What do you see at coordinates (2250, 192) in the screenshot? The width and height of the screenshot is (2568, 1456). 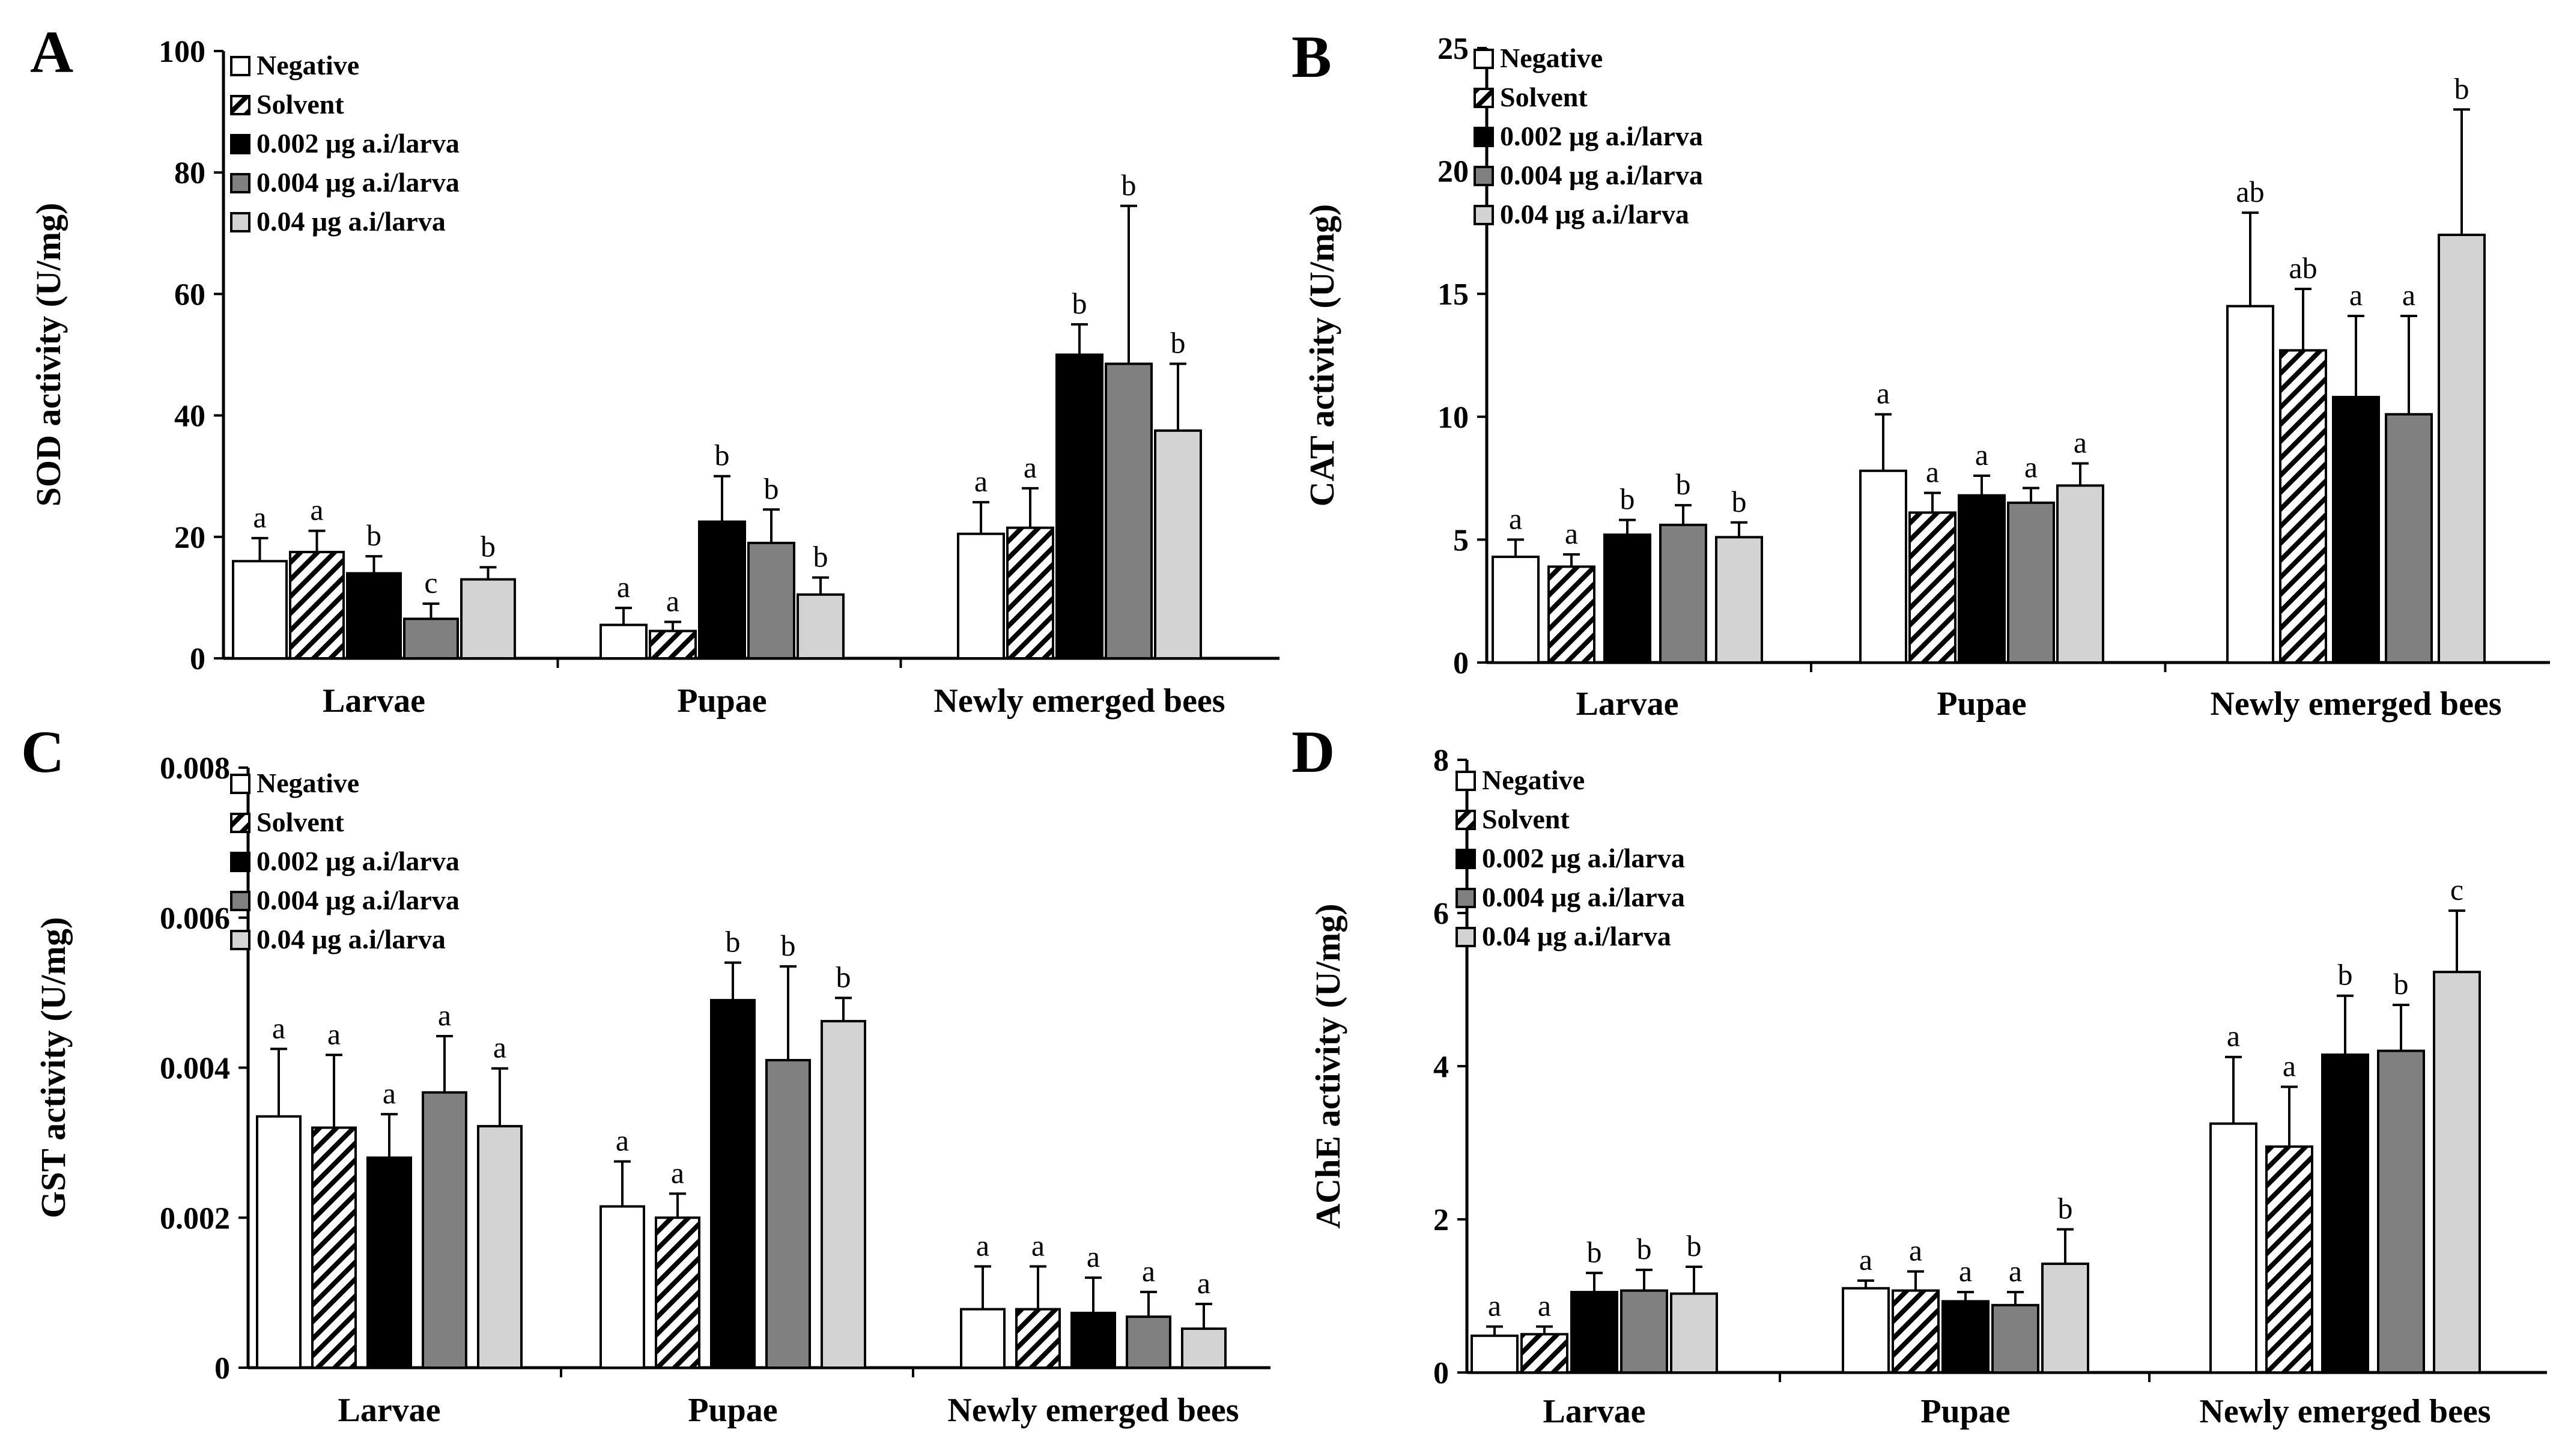 I see `significance-letter: ab` at bounding box center [2250, 192].